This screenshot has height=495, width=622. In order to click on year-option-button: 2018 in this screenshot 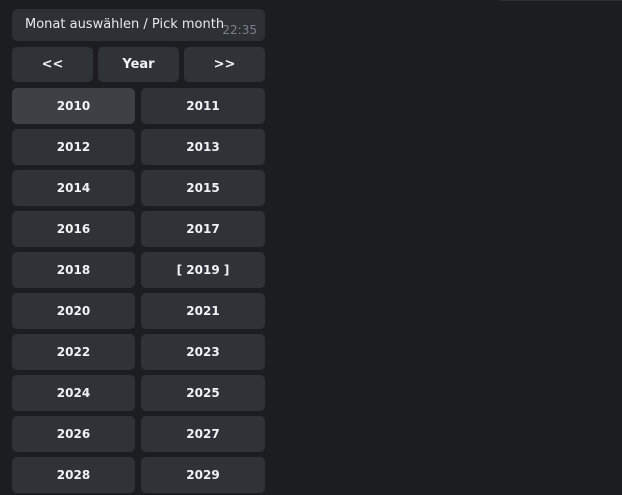, I will do `click(73, 270)`.